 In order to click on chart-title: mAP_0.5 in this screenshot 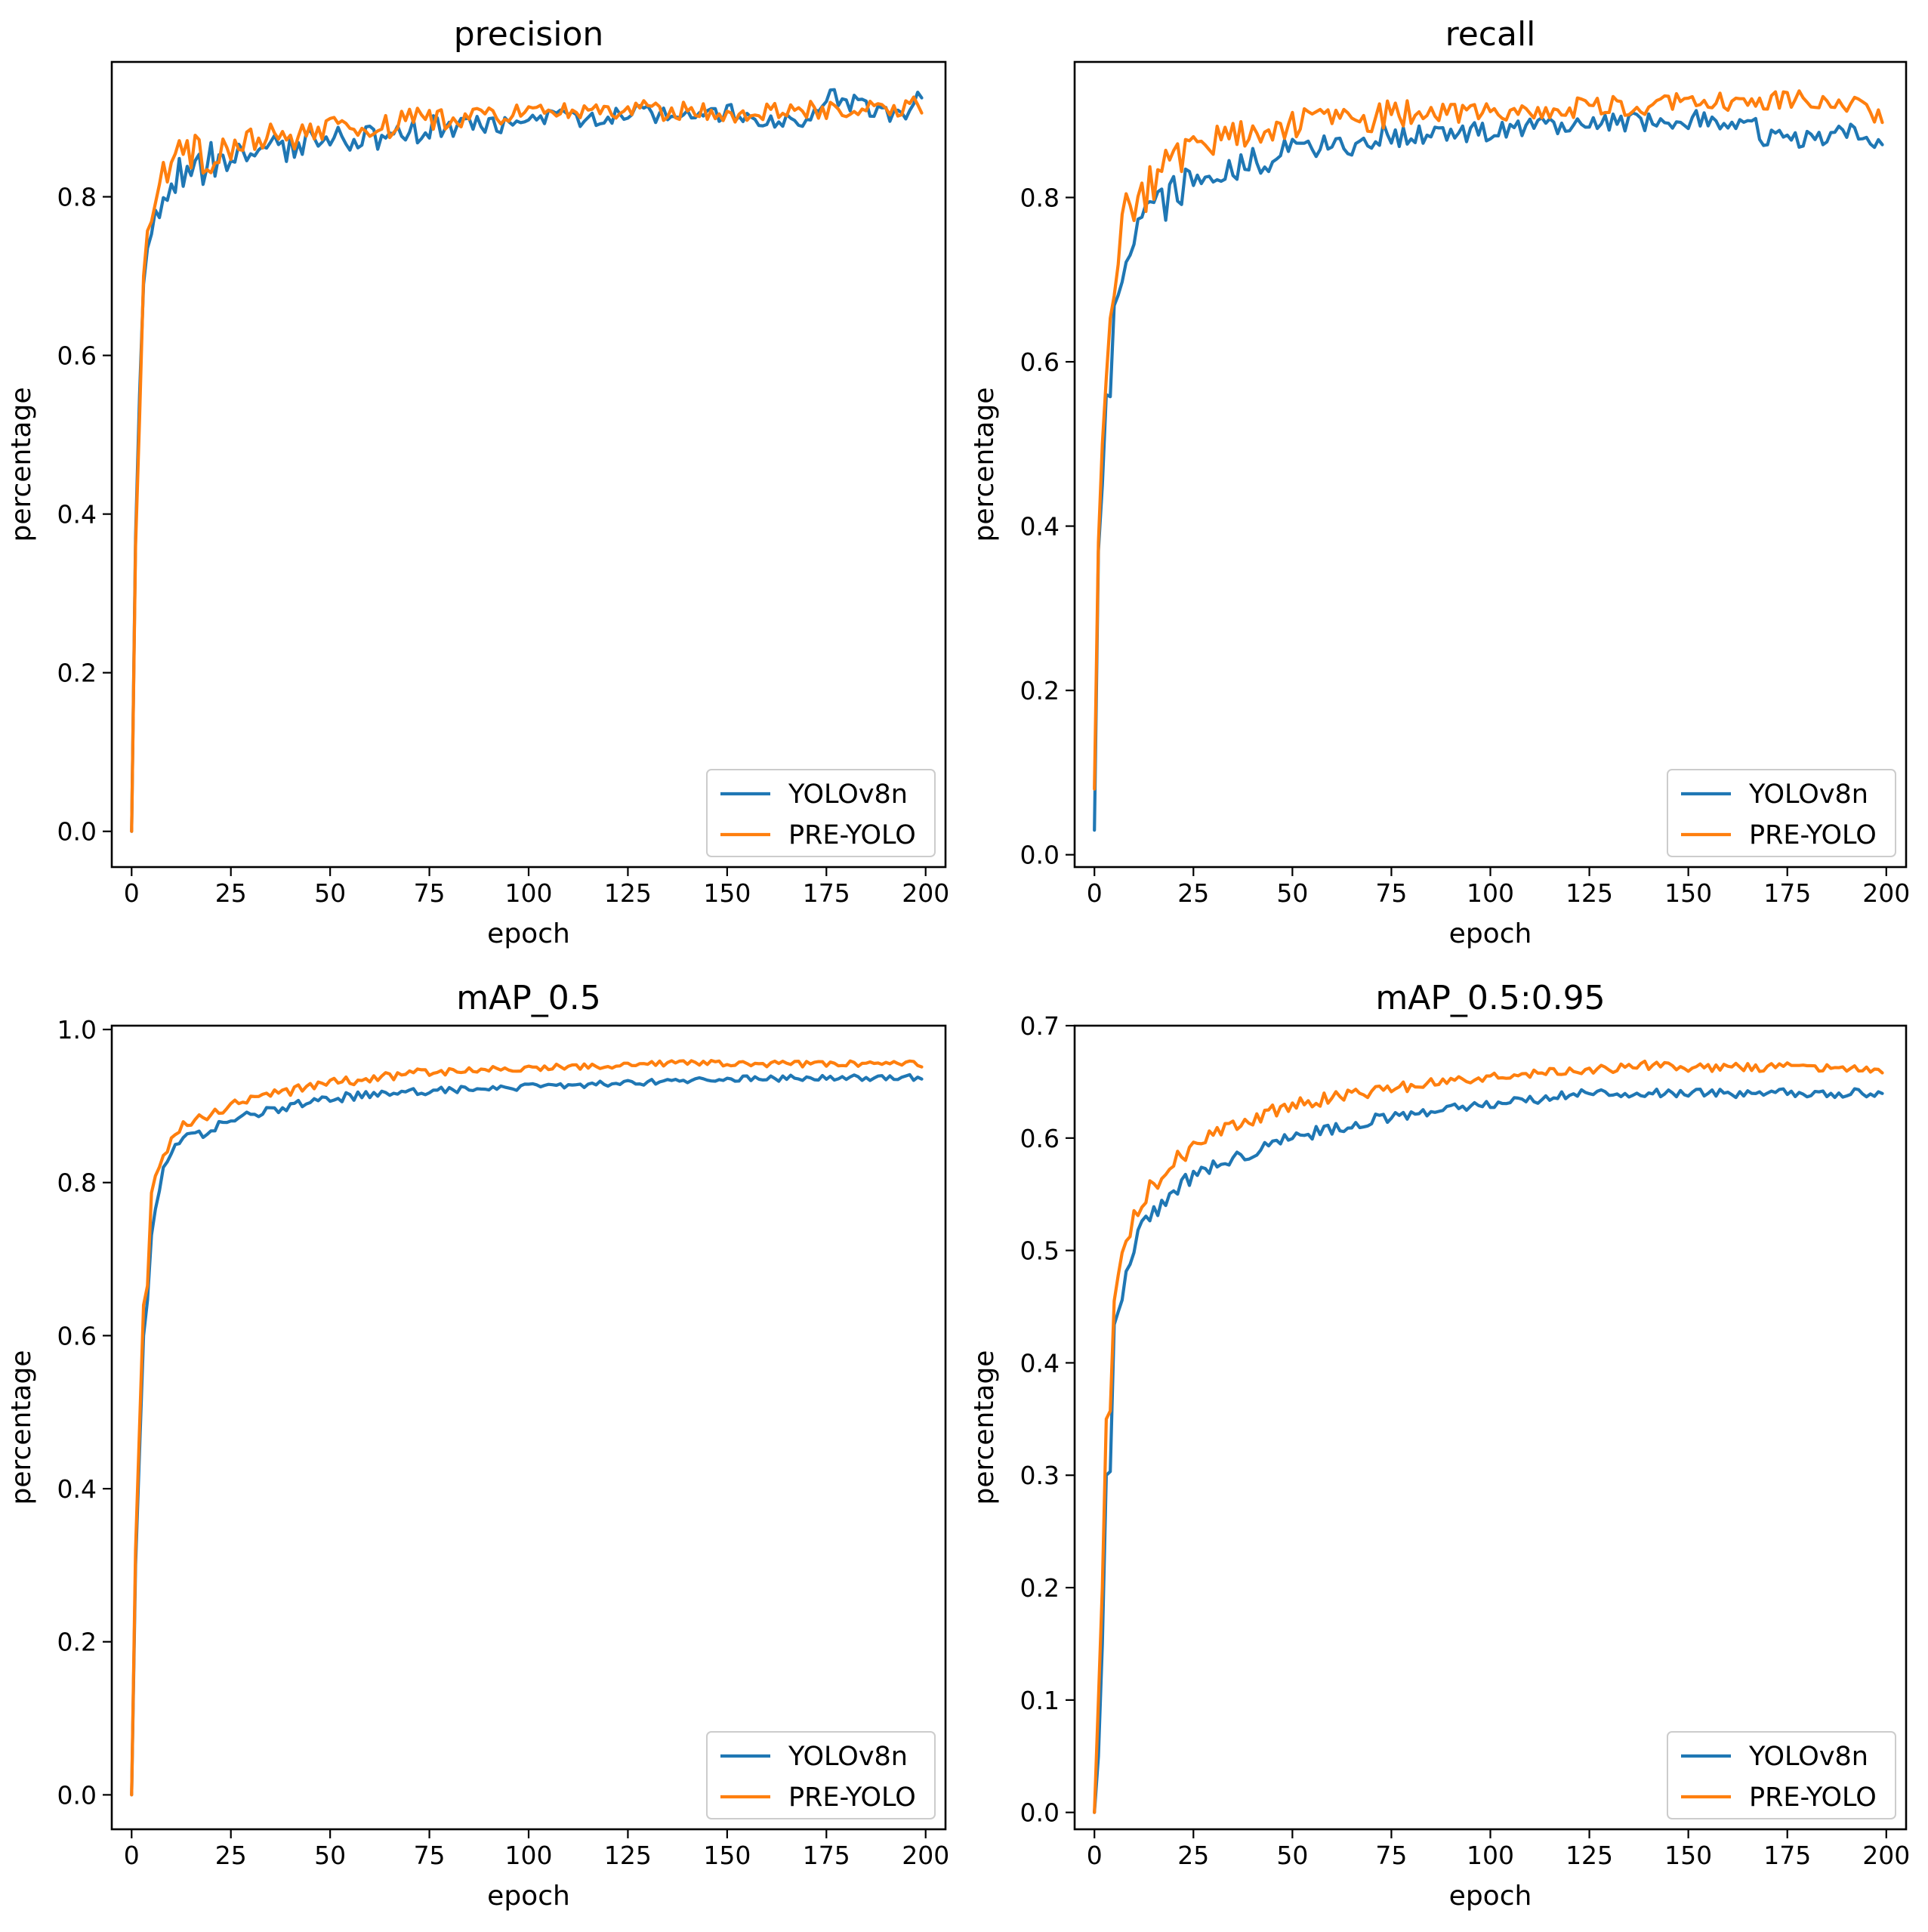, I will do `click(528, 998)`.